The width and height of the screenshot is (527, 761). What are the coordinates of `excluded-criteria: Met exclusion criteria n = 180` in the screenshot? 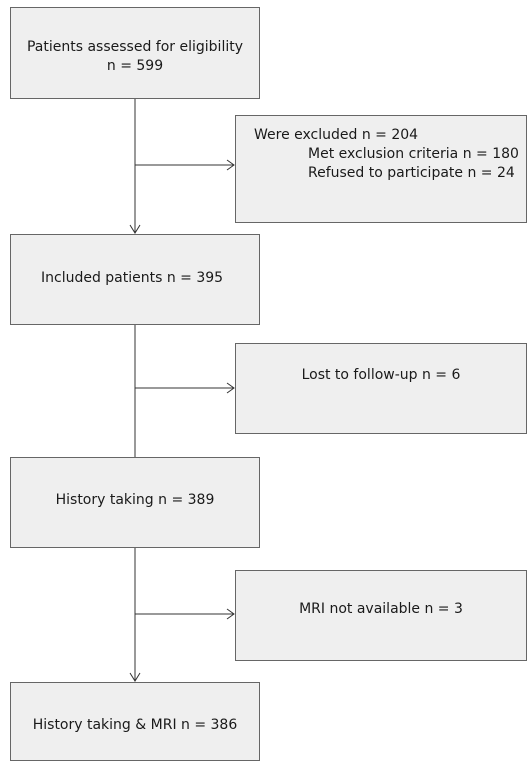 It's located at (413, 154).